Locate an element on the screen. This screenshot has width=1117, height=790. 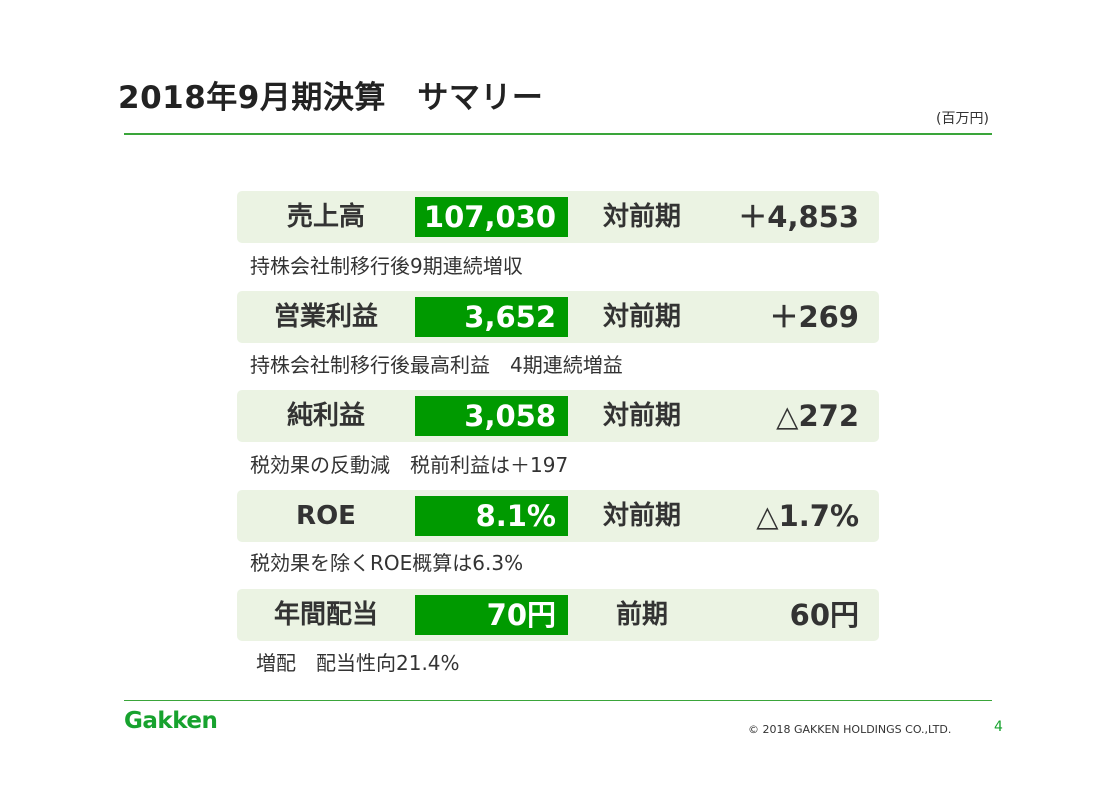
metric-value: 3,652 is located at coordinates (491, 317).